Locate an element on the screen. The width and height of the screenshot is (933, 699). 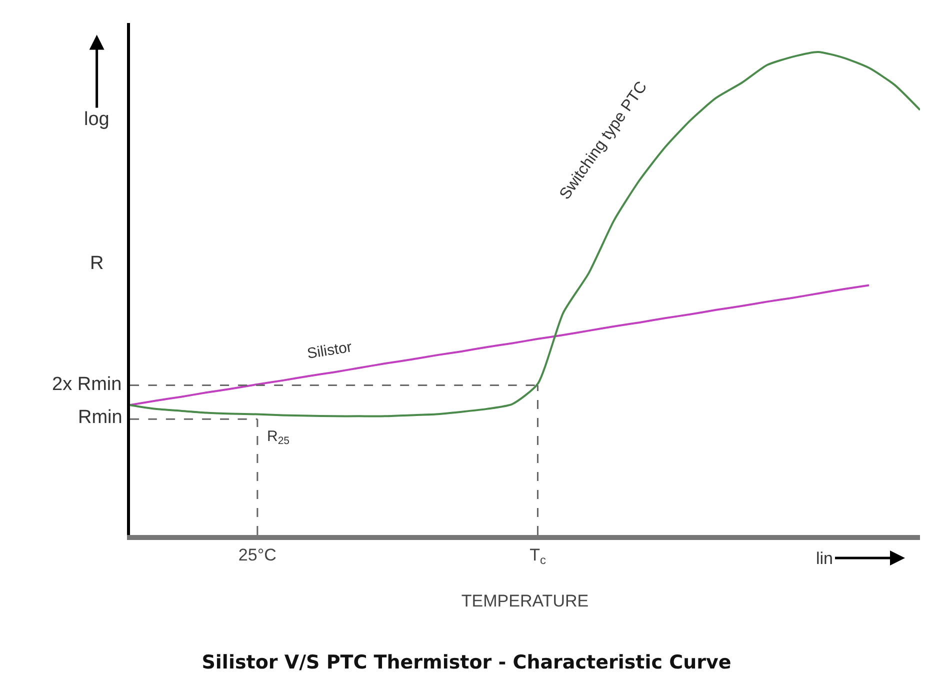
text: lin is located at coordinates (825, 558).